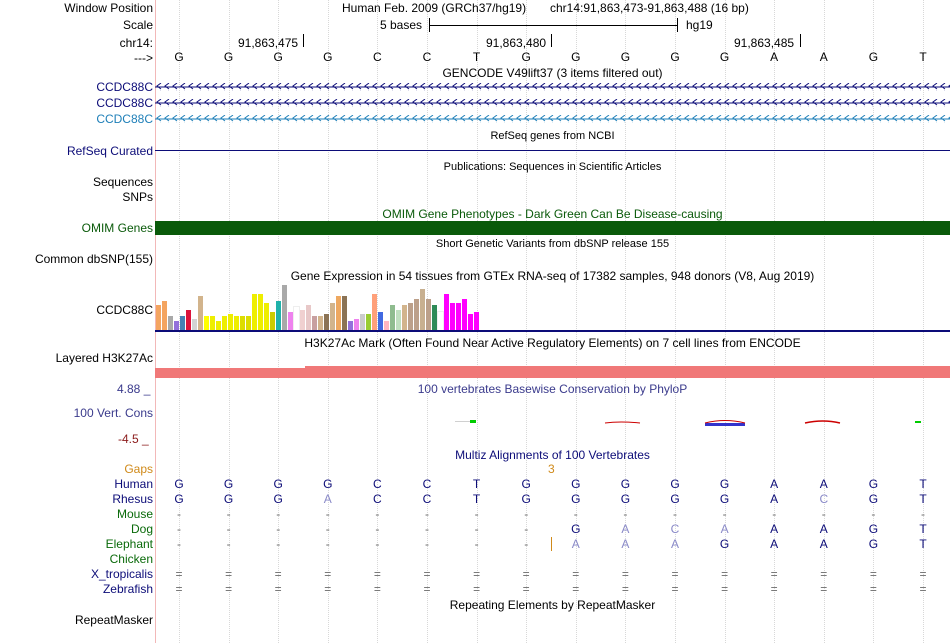  Describe the element at coordinates (434, 8) in the screenshot. I see `assembly-name: Human Feb. 2009 (GRCh37/hg19)` at that location.